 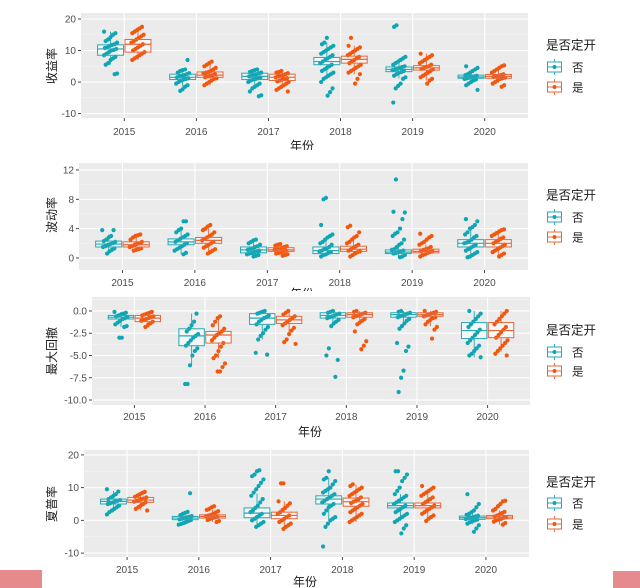 What do you see at coordinates (498, 243) in the screenshot?
I see `group-2020-是` at bounding box center [498, 243].